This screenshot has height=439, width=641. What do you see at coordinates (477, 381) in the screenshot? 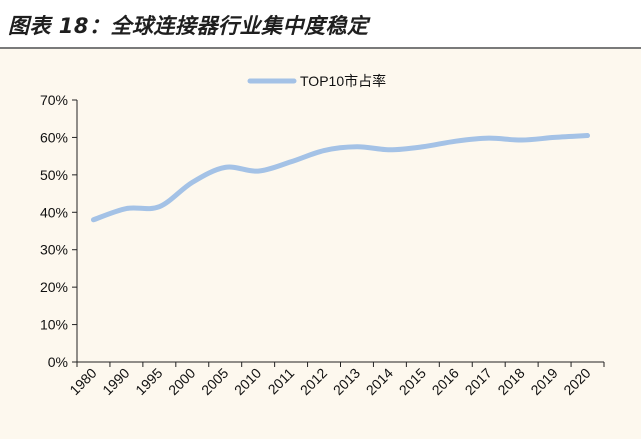
I see `x-tick-label: 2017` at bounding box center [477, 381].